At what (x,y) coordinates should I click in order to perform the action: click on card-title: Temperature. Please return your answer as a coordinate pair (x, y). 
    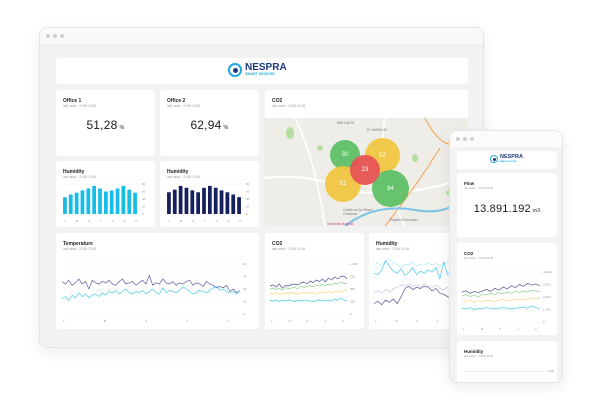
    Looking at the image, I should click on (78, 244).